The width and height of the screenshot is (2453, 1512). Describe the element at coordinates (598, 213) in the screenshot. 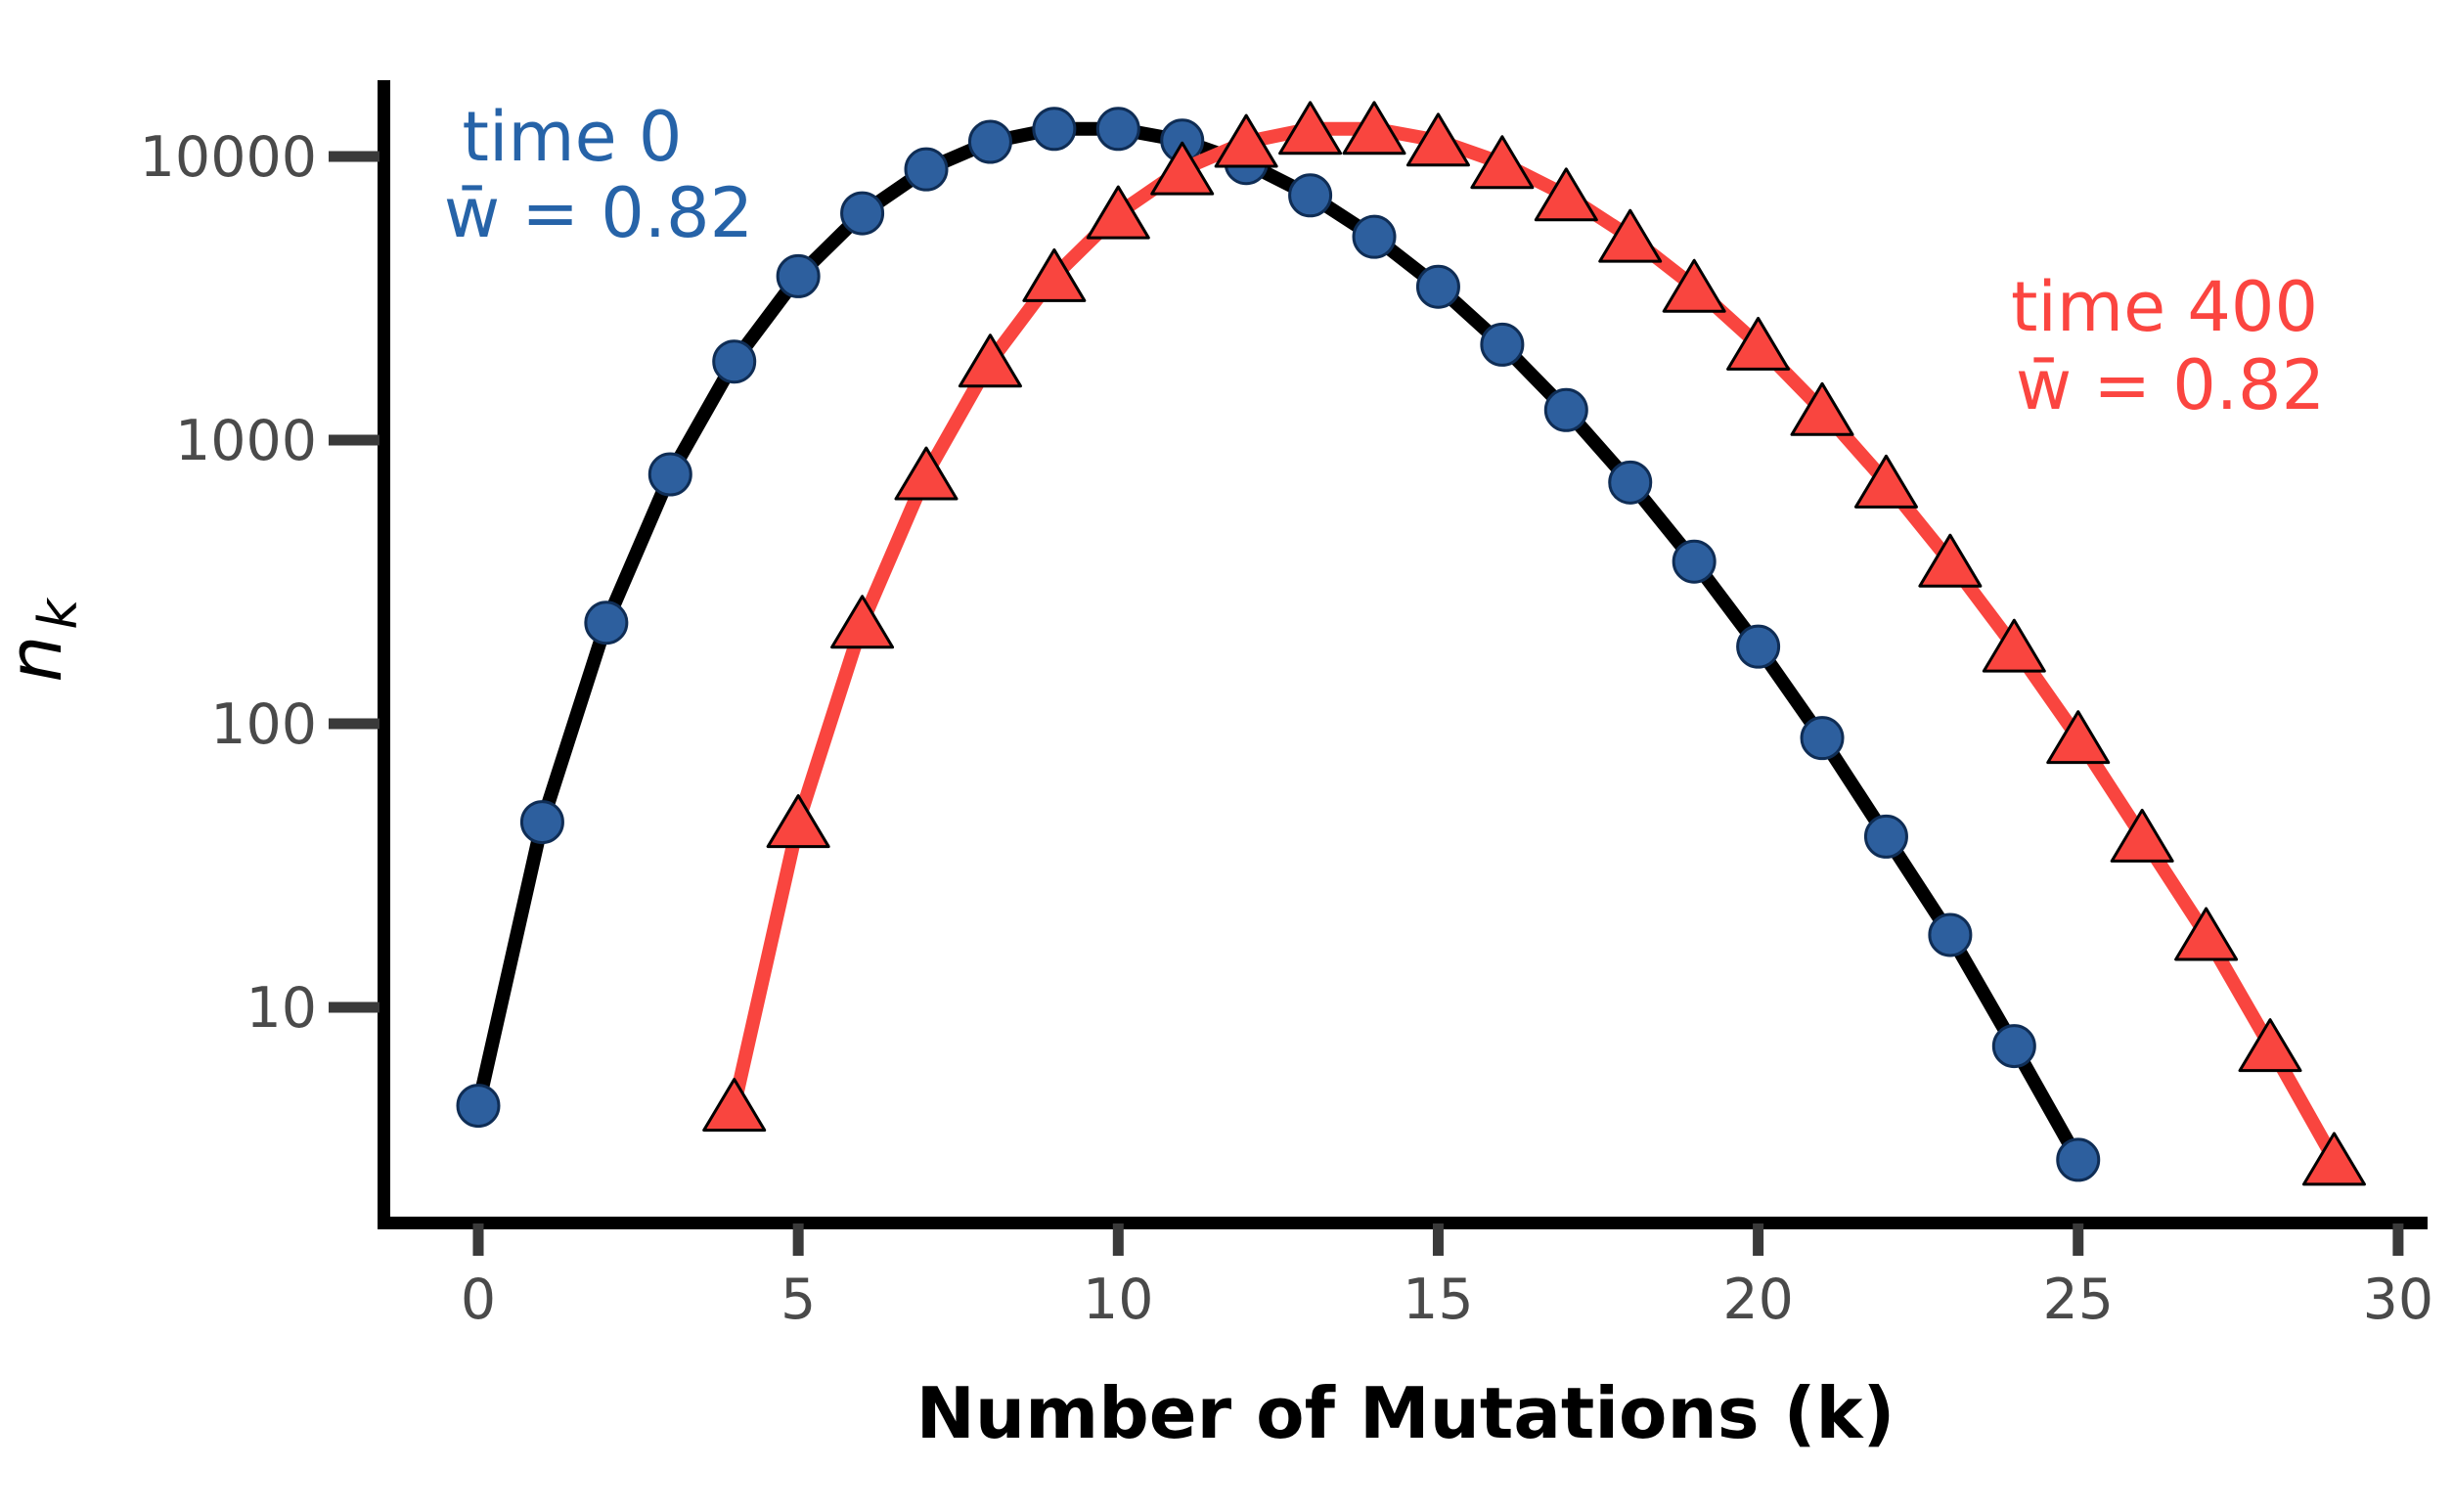

I see `annotation-time0-line2: w̄ = 0.82` at that location.